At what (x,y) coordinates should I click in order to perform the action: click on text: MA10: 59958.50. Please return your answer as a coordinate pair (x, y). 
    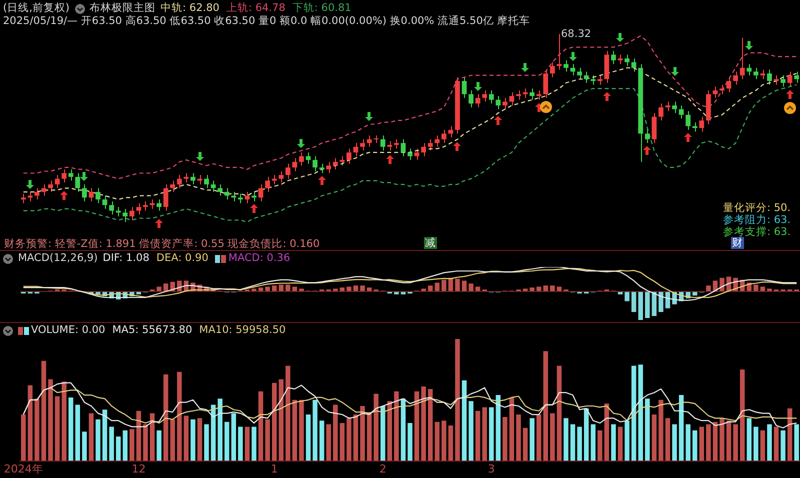
    Looking at the image, I should click on (242, 330).